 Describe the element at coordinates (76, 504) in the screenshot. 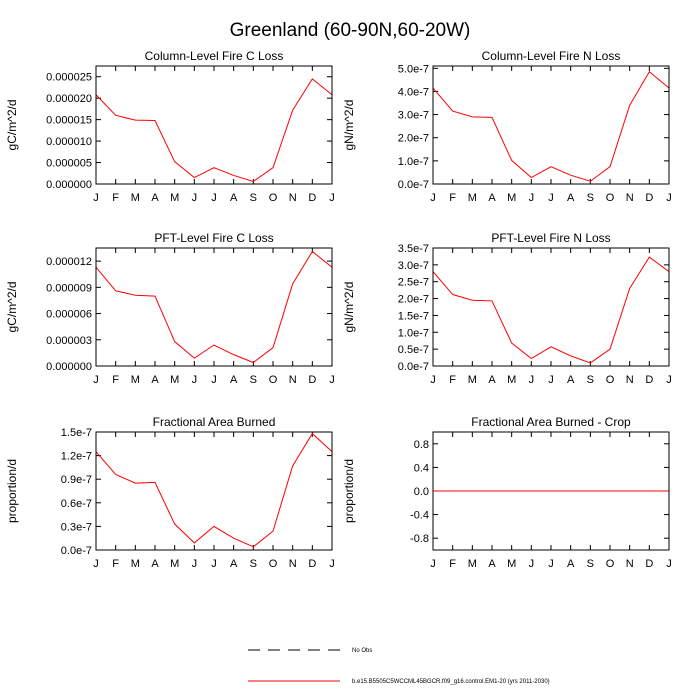

I see `y-tick-label: 0.6e-7` at that location.